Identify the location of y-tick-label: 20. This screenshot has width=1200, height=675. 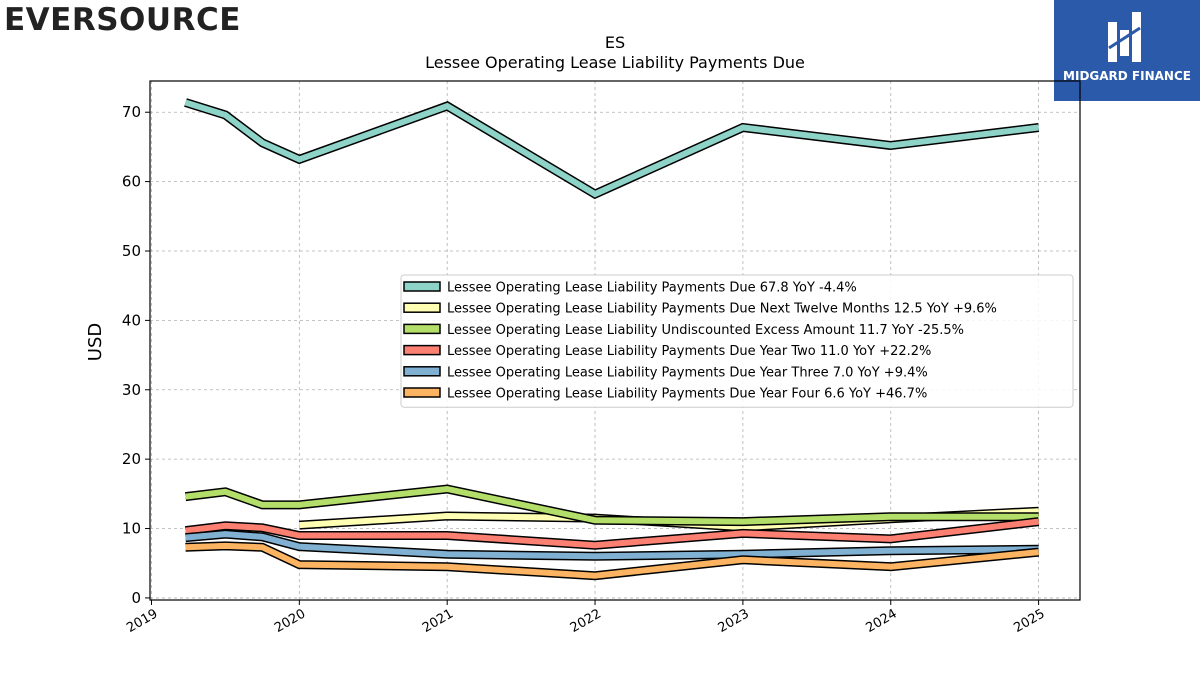
(131, 459).